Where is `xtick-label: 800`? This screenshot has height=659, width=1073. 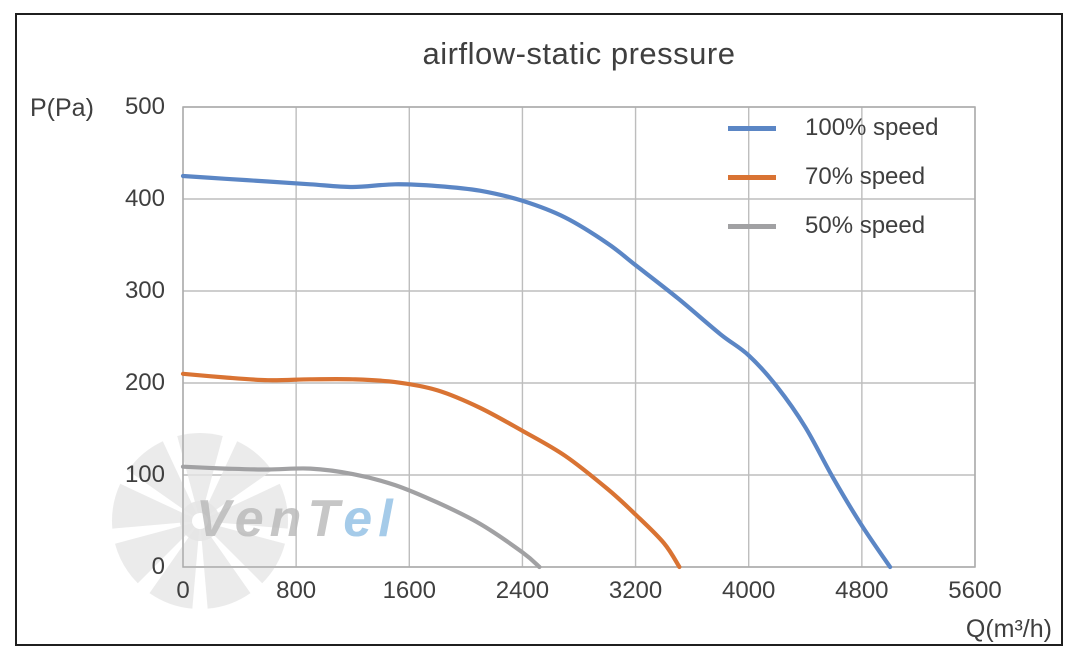 xtick-label: 800 is located at coordinates (296, 590).